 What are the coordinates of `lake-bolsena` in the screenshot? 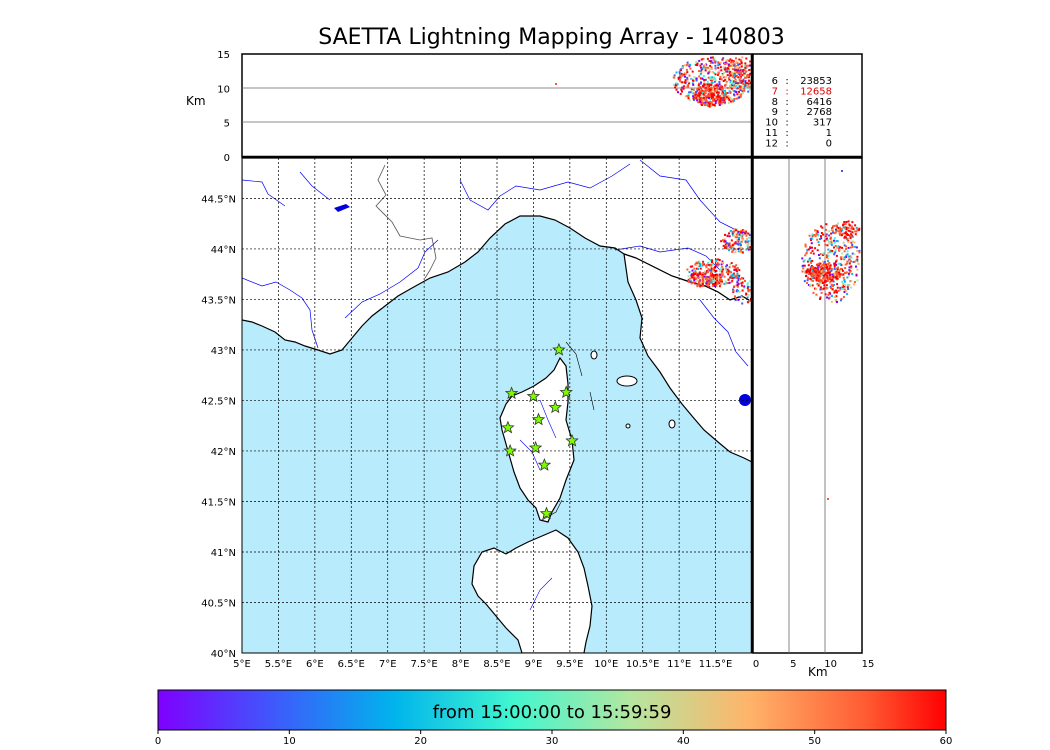 It's located at (745, 400).